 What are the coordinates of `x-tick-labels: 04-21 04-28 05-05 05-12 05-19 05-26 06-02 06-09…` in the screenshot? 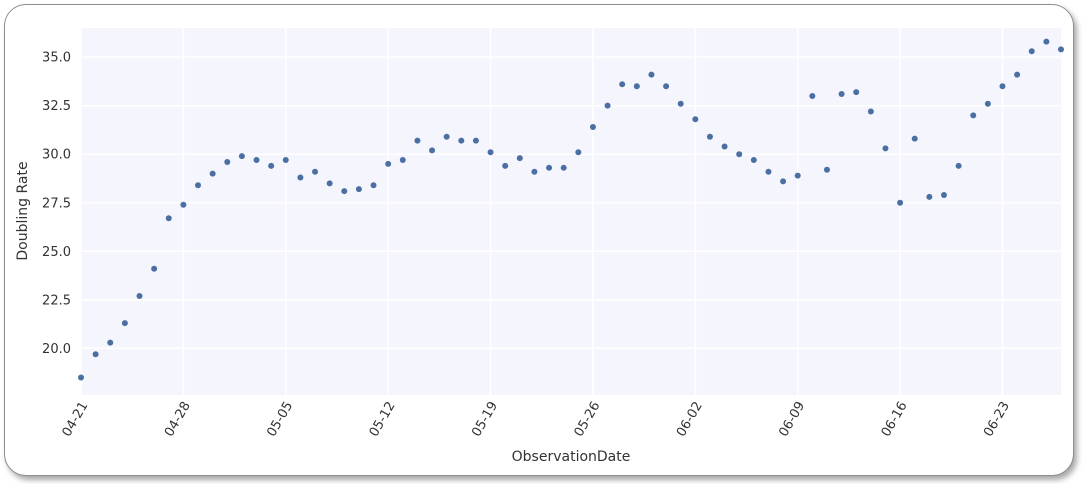 It's located at (536, 419).